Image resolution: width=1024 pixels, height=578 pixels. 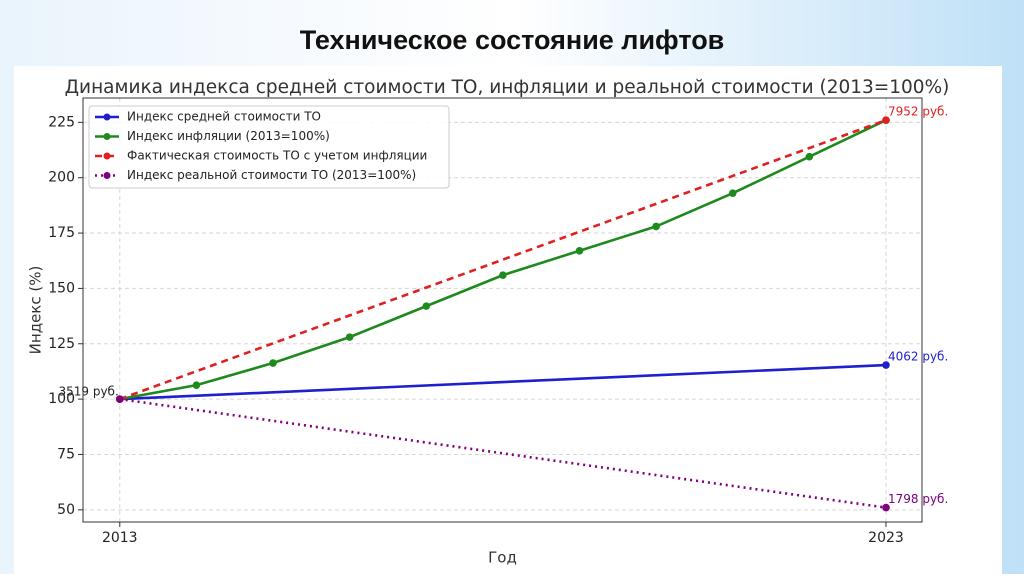 I want to click on legend-label: Индекс средней стоимости ТО, so click(x=224, y=117).